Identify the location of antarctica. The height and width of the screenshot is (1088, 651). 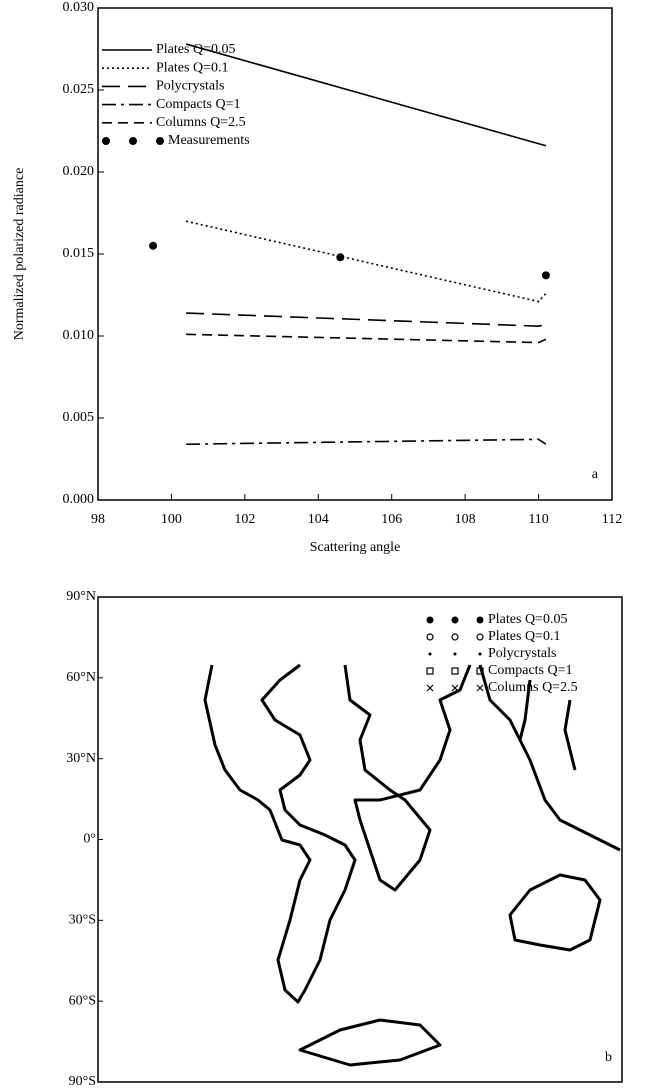
(370, 1042).